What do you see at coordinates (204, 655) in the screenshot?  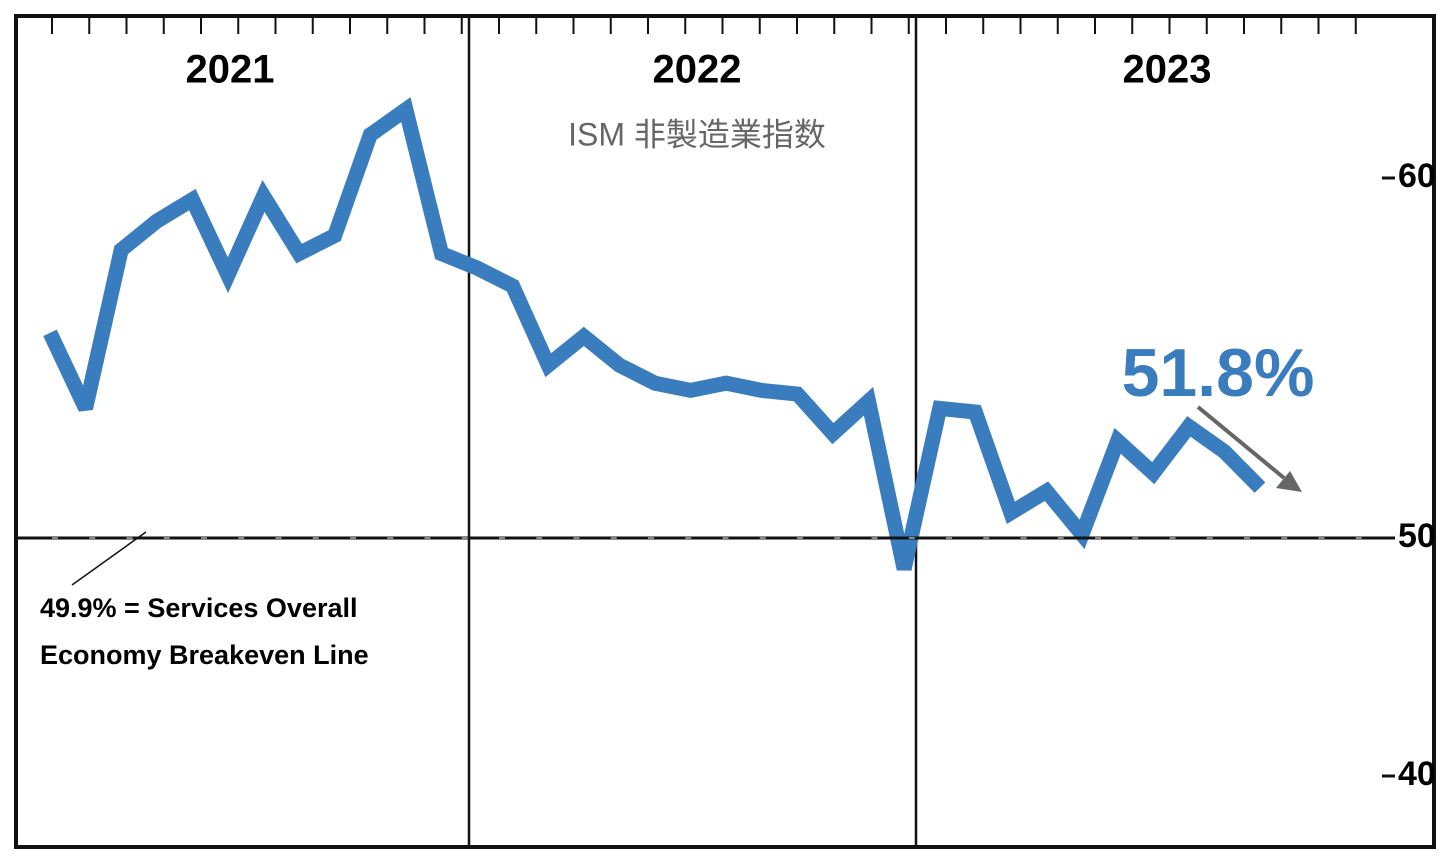 I see `annotation: Economy Breakeven Line` at bounding box center [204, 655].